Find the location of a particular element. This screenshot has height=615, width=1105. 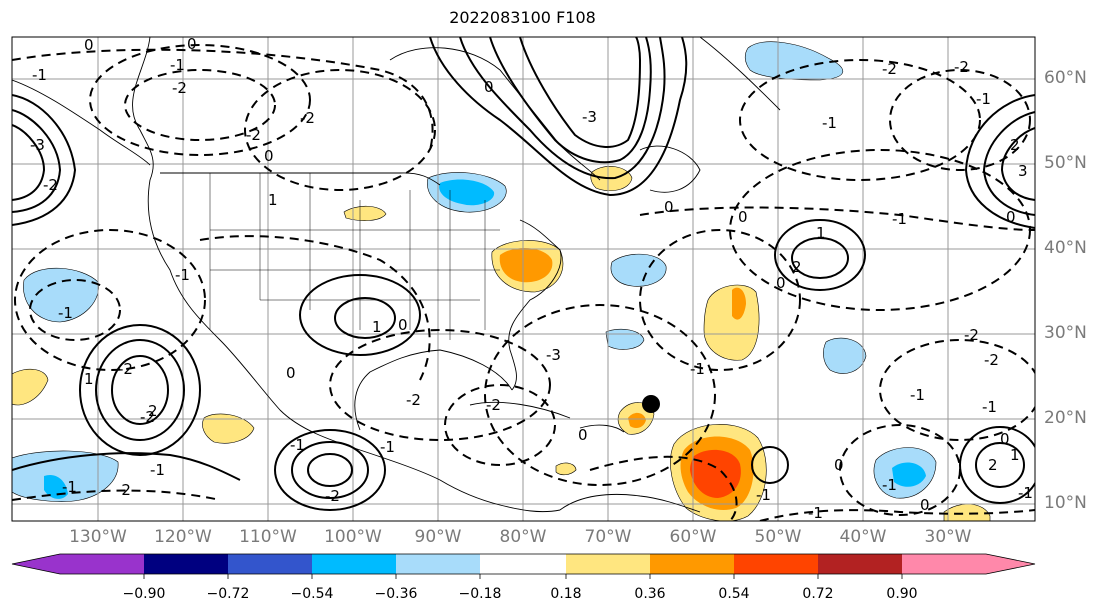

lon-label: 30°W is located at coordinates (948, 537).